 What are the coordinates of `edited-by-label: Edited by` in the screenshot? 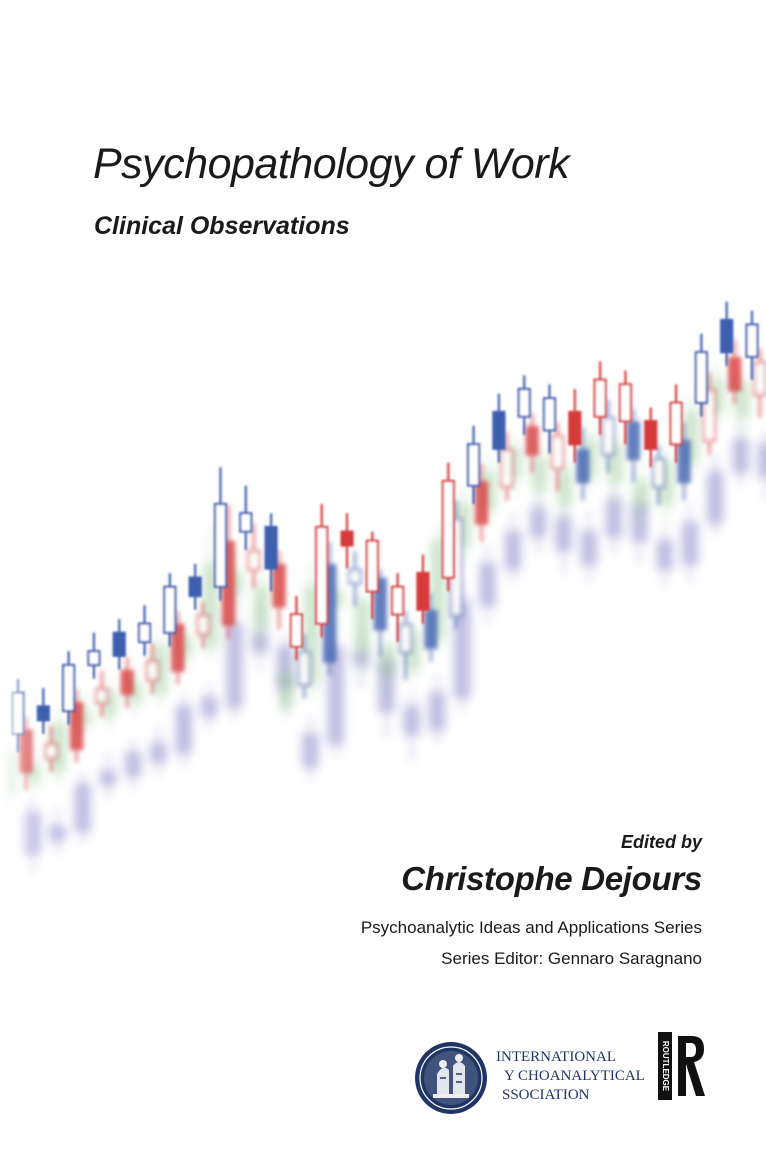 It's located at (661, 842).